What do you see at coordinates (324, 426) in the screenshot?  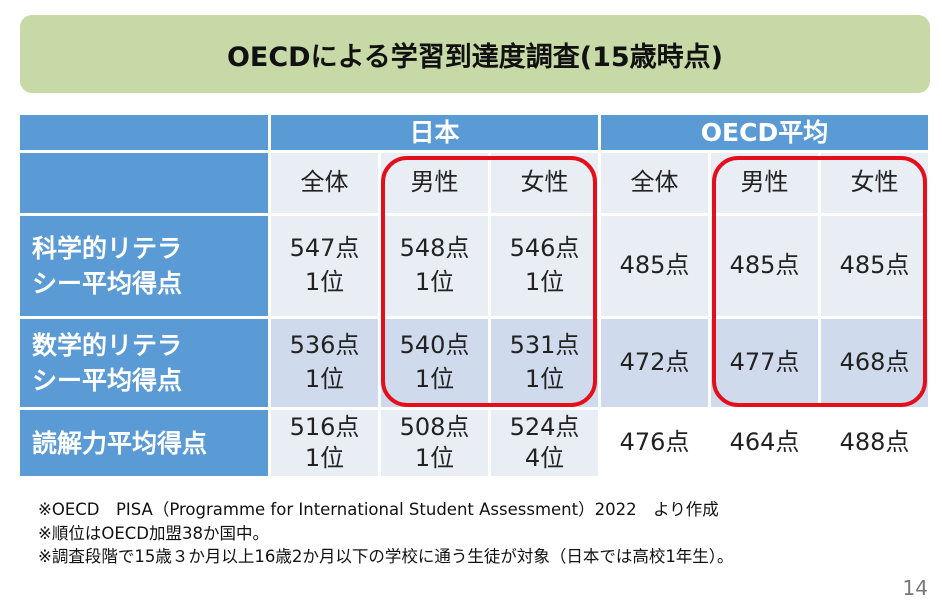 I see `score: 516点` at bounding box center [324, 426].